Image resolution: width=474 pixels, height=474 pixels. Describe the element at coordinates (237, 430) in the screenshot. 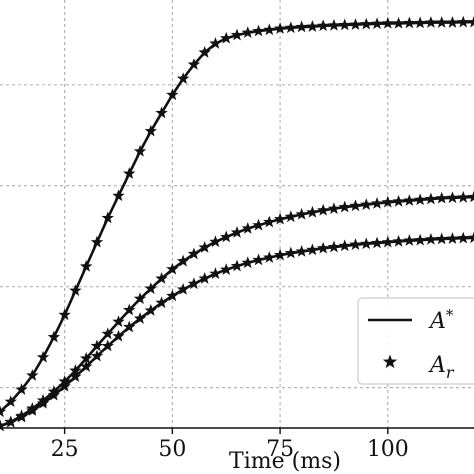

I see `axes` at that location.